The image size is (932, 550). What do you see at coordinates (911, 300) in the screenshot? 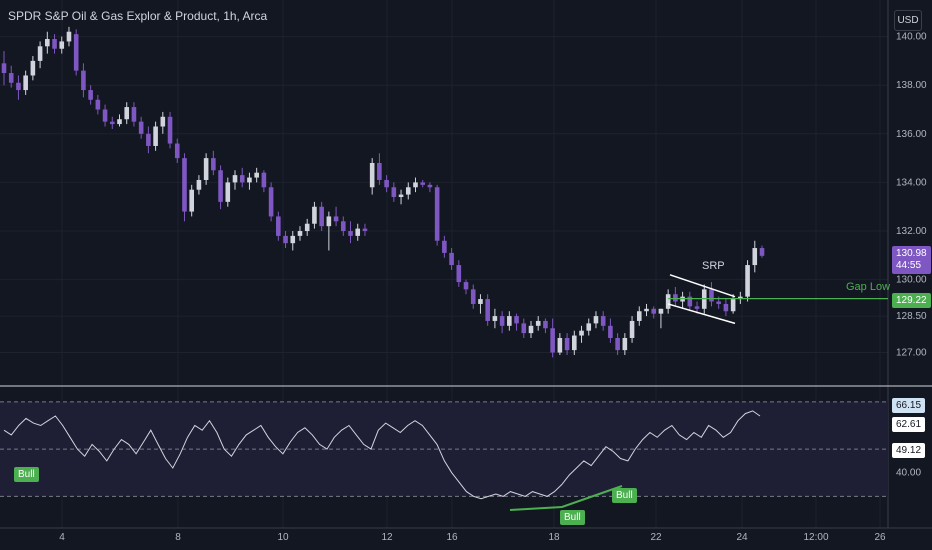
I see `gap-low-badge: 129.22` at bounding box center [911, 300].